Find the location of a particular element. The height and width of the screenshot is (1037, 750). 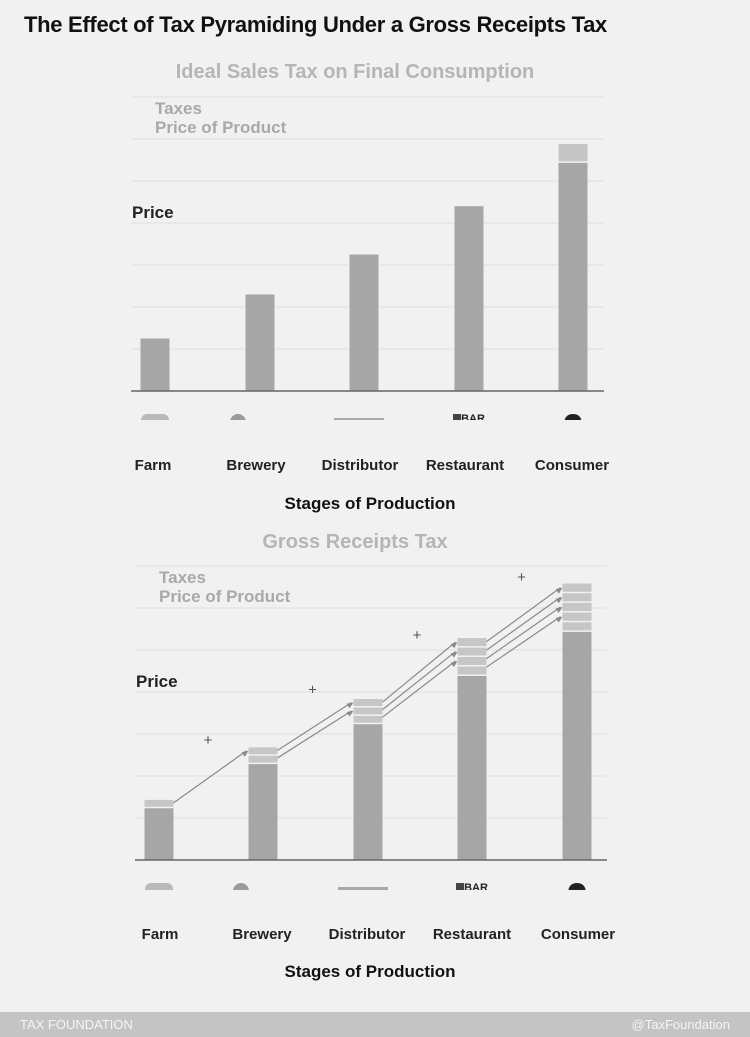

chart-2-grain-bag-icon is located at coordinates (159, 886).